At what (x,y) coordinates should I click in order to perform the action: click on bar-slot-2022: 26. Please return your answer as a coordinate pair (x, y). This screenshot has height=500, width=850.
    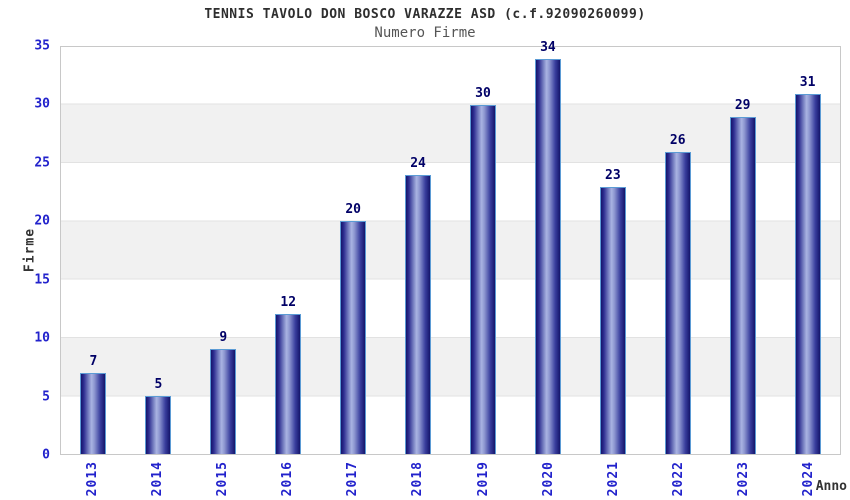
    Looking at the image, I should click on (677, 250).